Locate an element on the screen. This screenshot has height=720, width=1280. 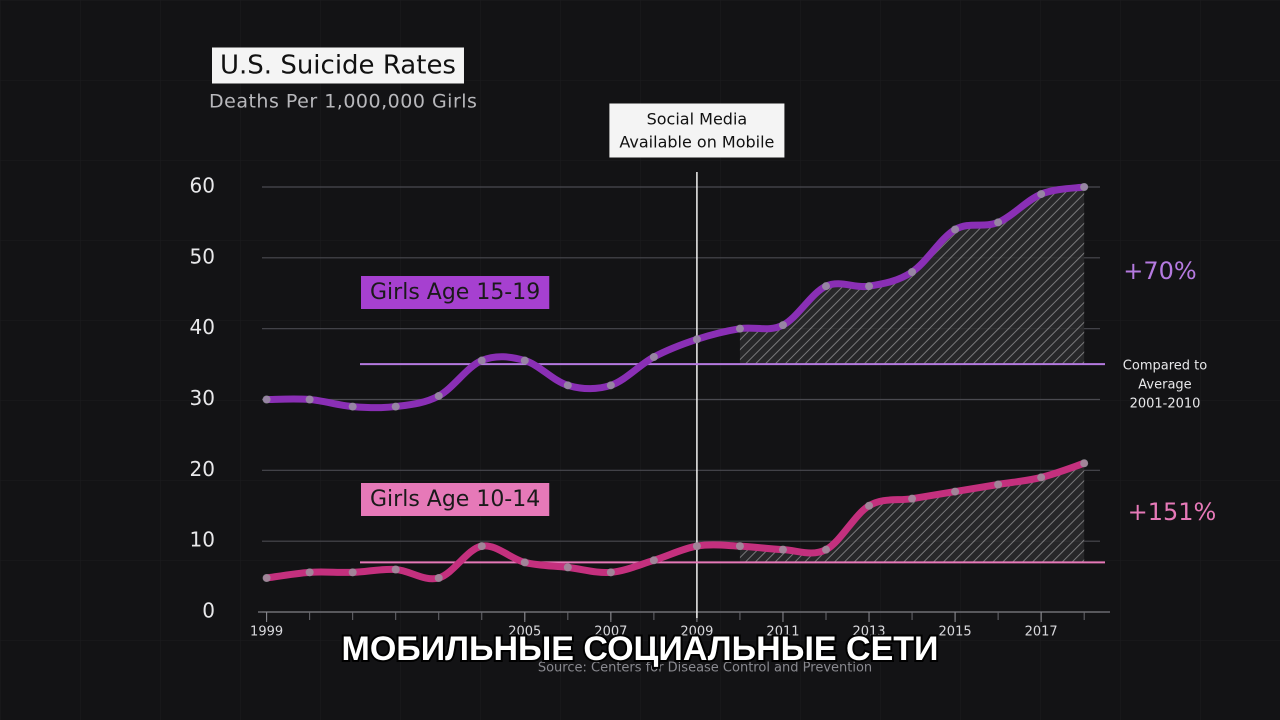
caption: МОБИЛЬНЫЕ СОЦИАЛЬНЫЕ СЕТИ is located at coordinates (640, 649).